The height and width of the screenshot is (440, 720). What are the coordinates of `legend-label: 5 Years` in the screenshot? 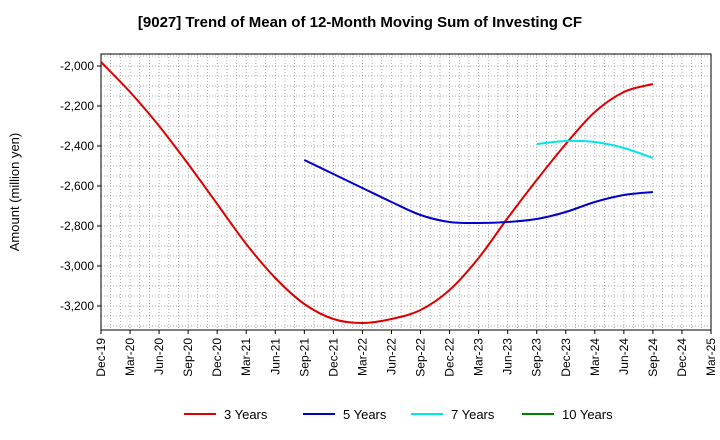 It's located at (365, 414).